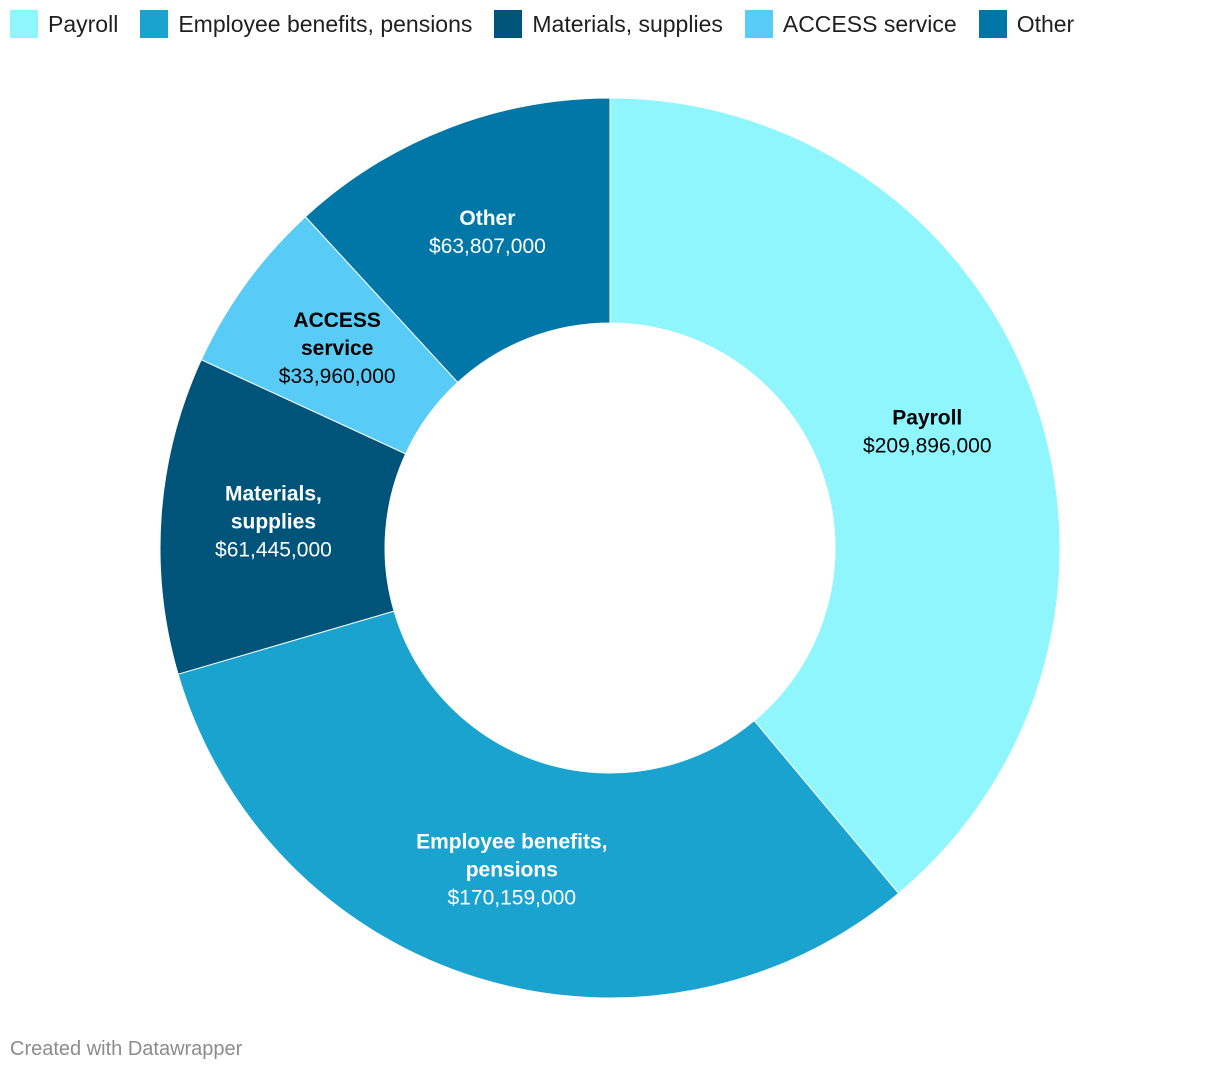 This screenshot has height=1074, width=1220. What do you see at coordinates (154, 24) in the screenshot?
I see `legend-swatch-employee-benefits` at bounding box center [154, 24].